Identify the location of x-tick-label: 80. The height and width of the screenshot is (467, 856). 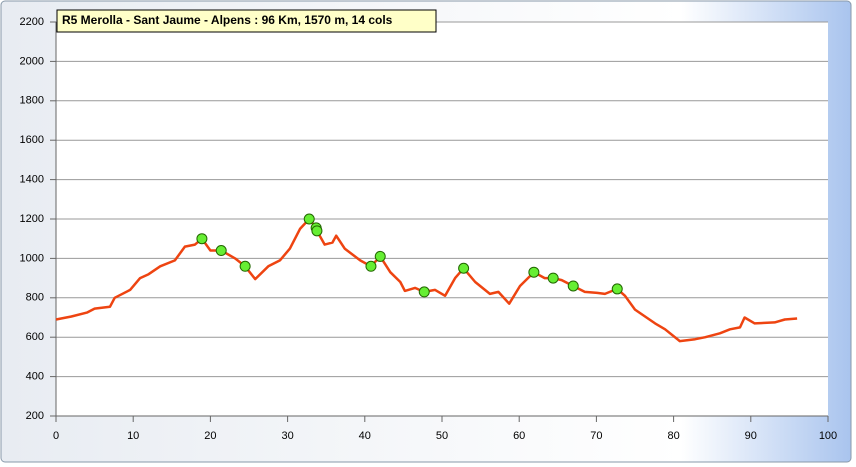
(673, 436).